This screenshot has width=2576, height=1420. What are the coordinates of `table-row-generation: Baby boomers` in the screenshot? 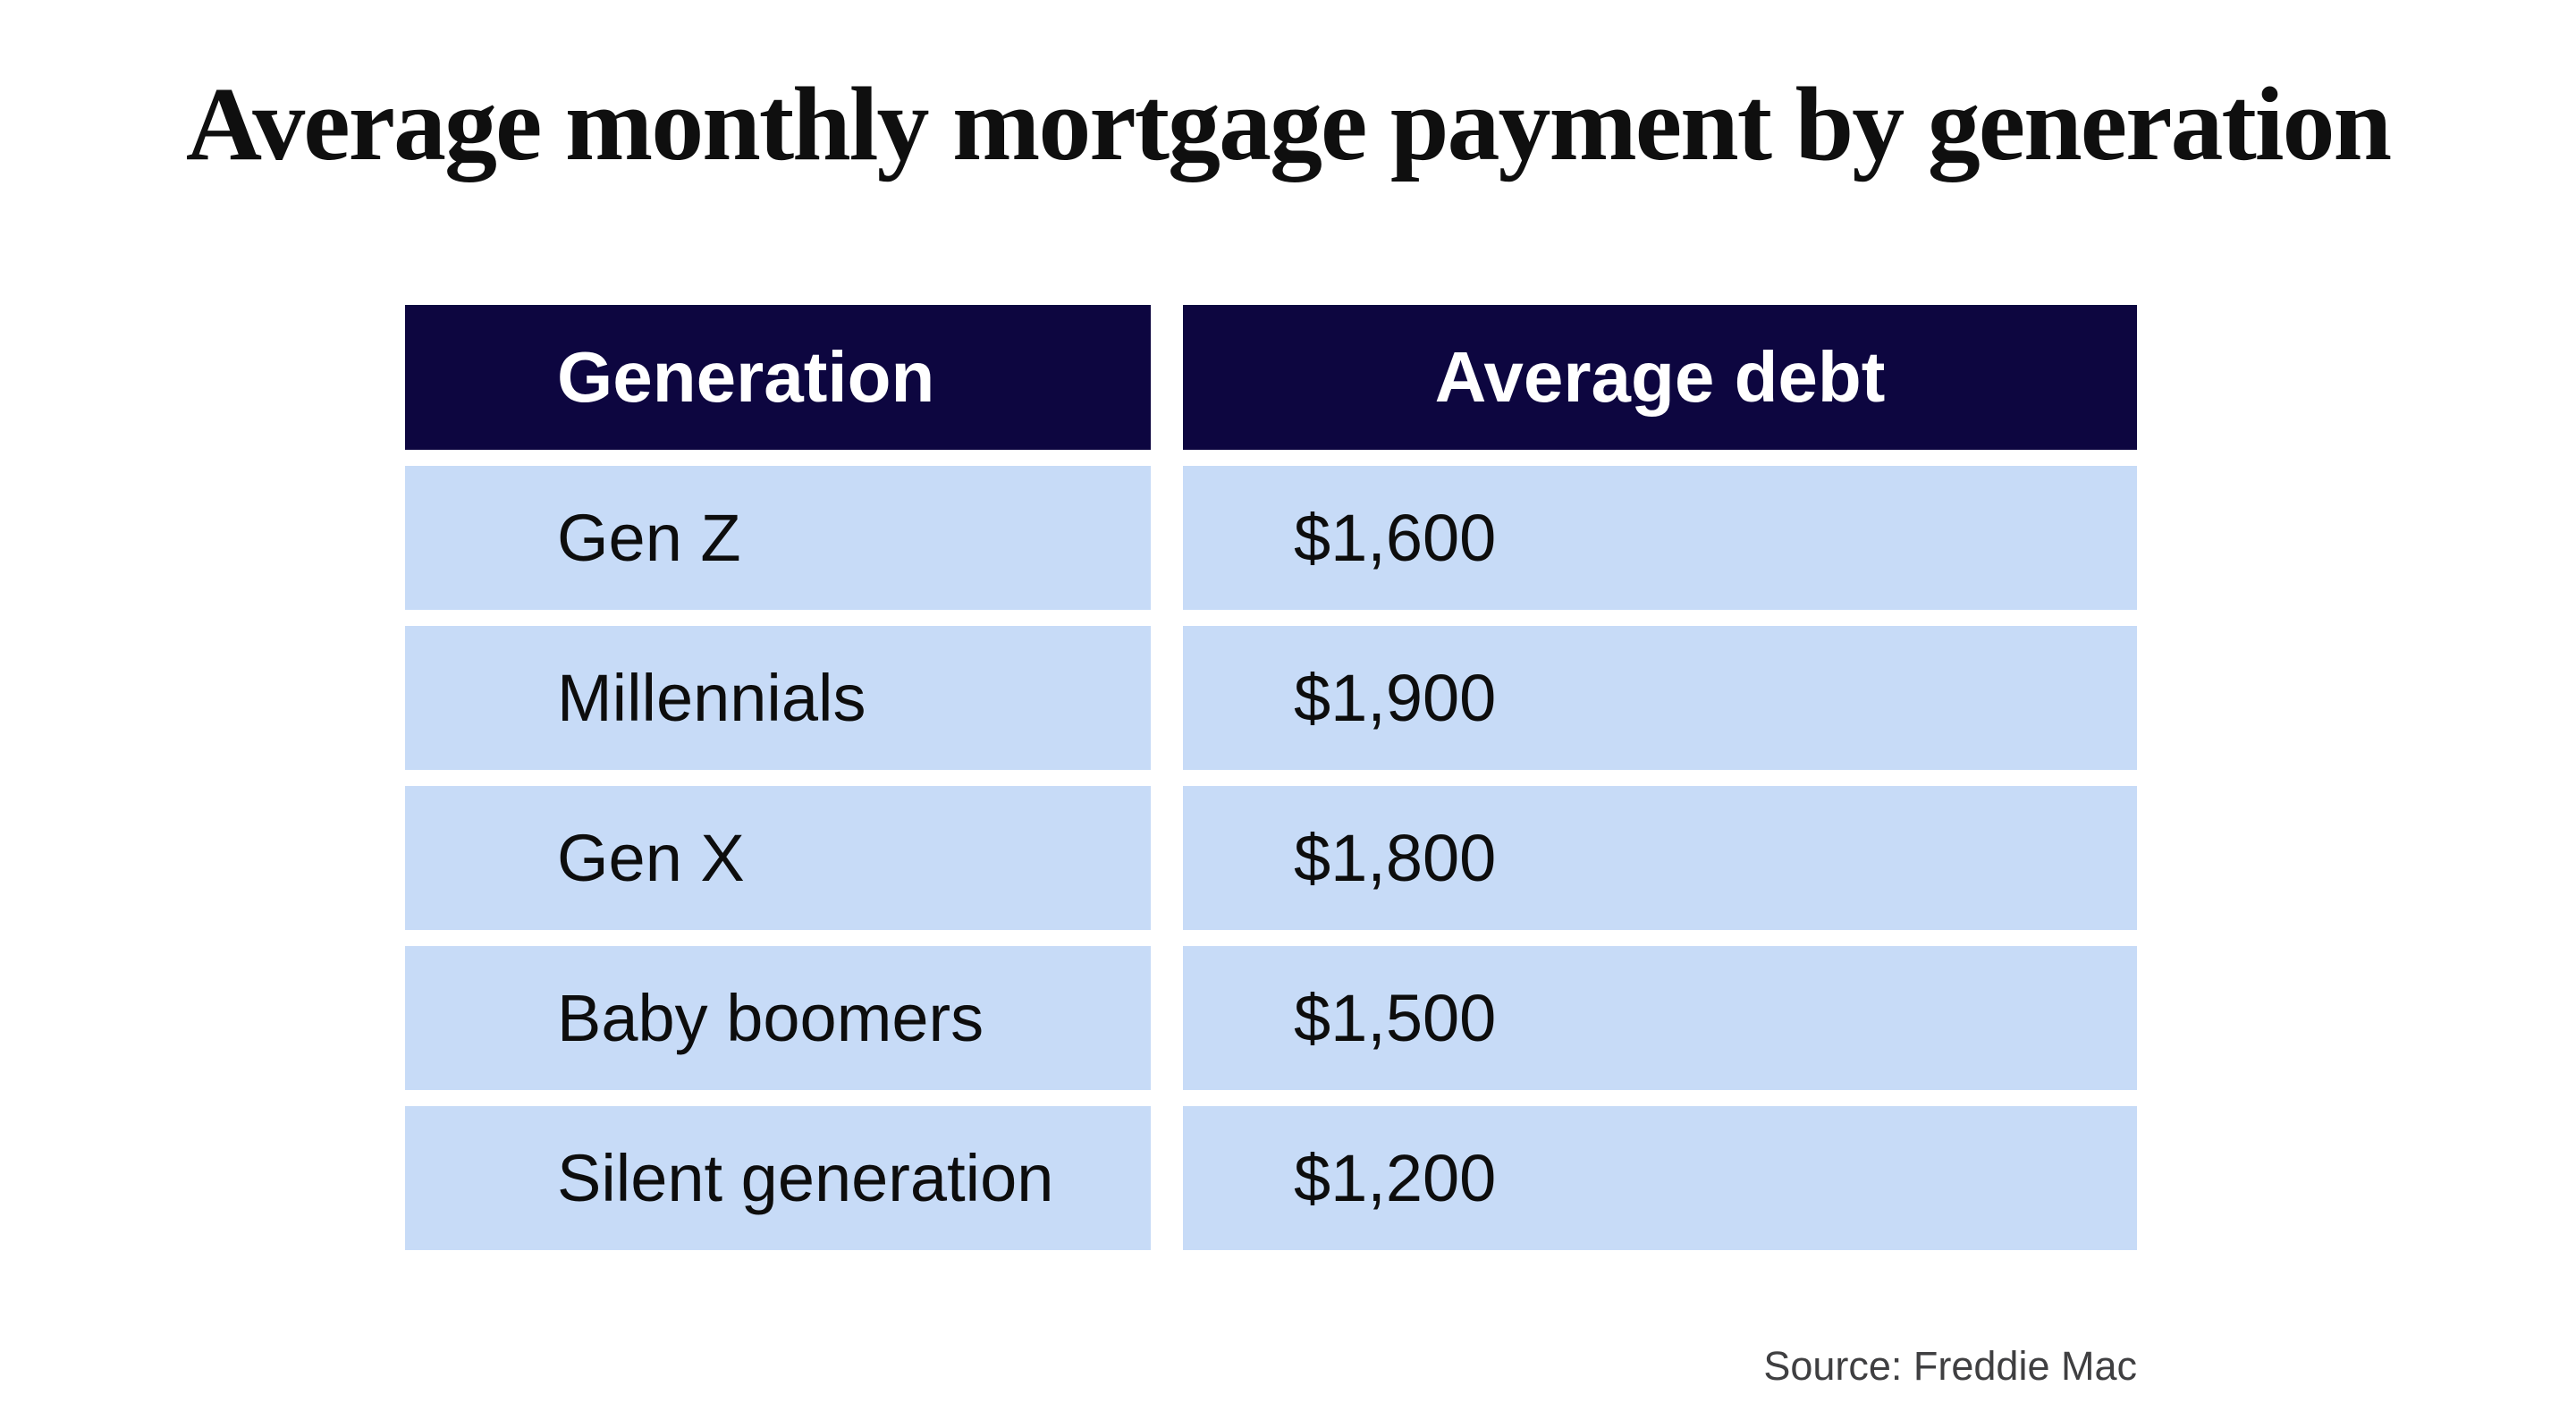 It's located at (778, 1018).